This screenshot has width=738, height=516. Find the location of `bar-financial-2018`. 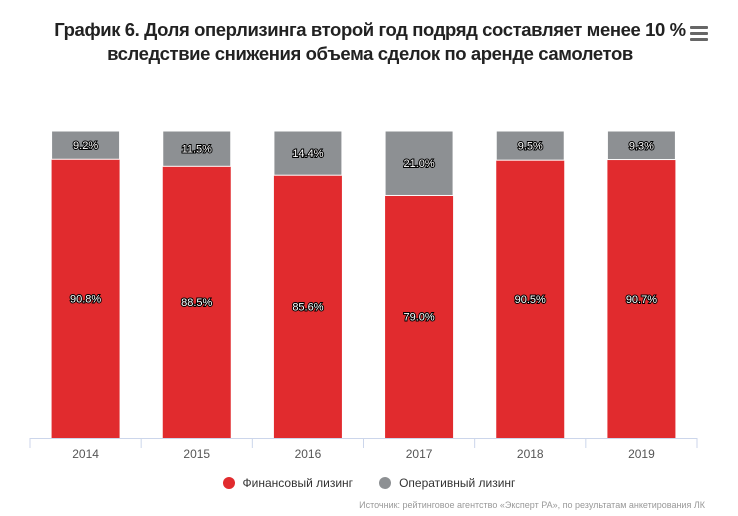

bar-financial-2018 is located at coordinates (530, 299).